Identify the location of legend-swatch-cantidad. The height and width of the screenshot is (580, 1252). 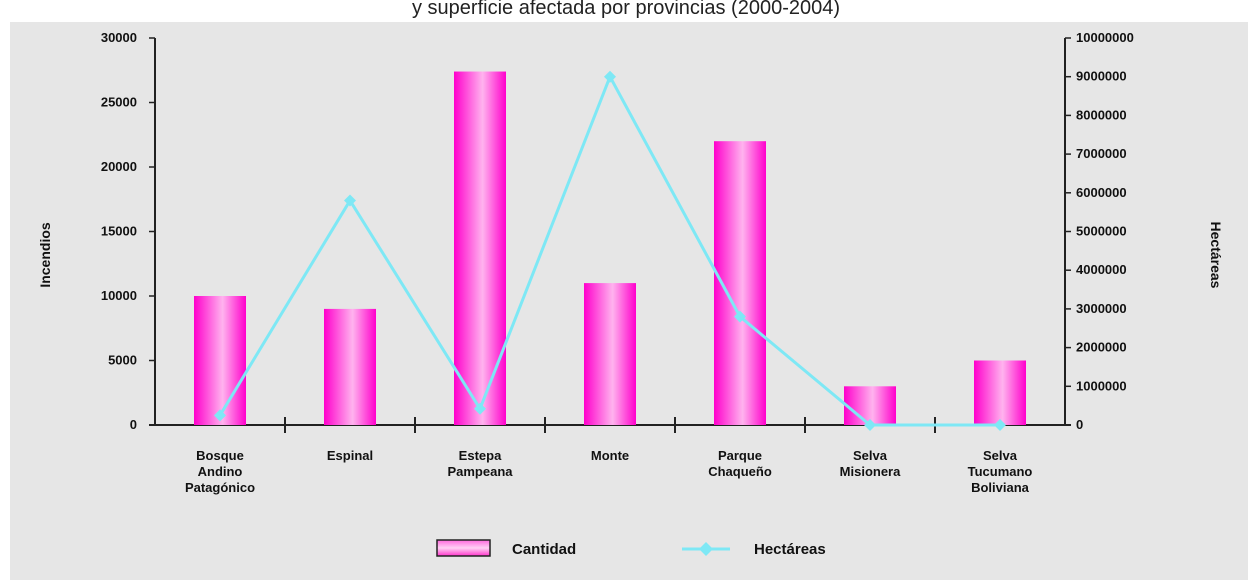
(463, 548).